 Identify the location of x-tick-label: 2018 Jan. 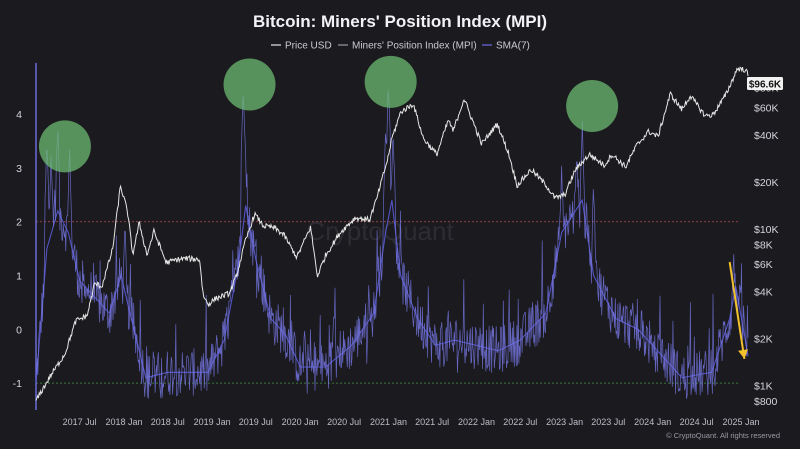
(124, 422).